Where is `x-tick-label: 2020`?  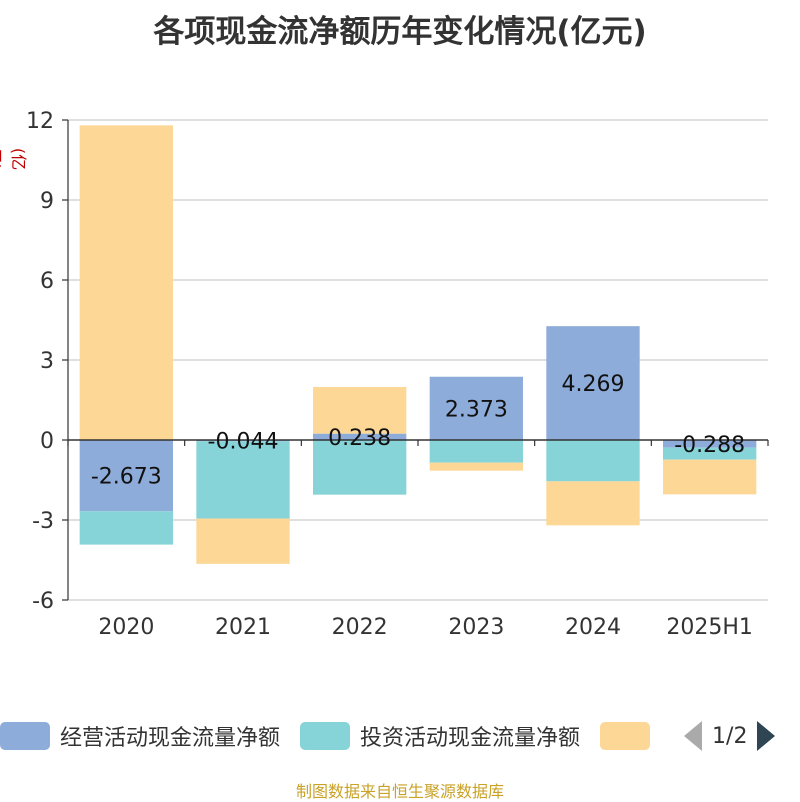 x-tick-label: 2020 is located at coordinates (126, 627).